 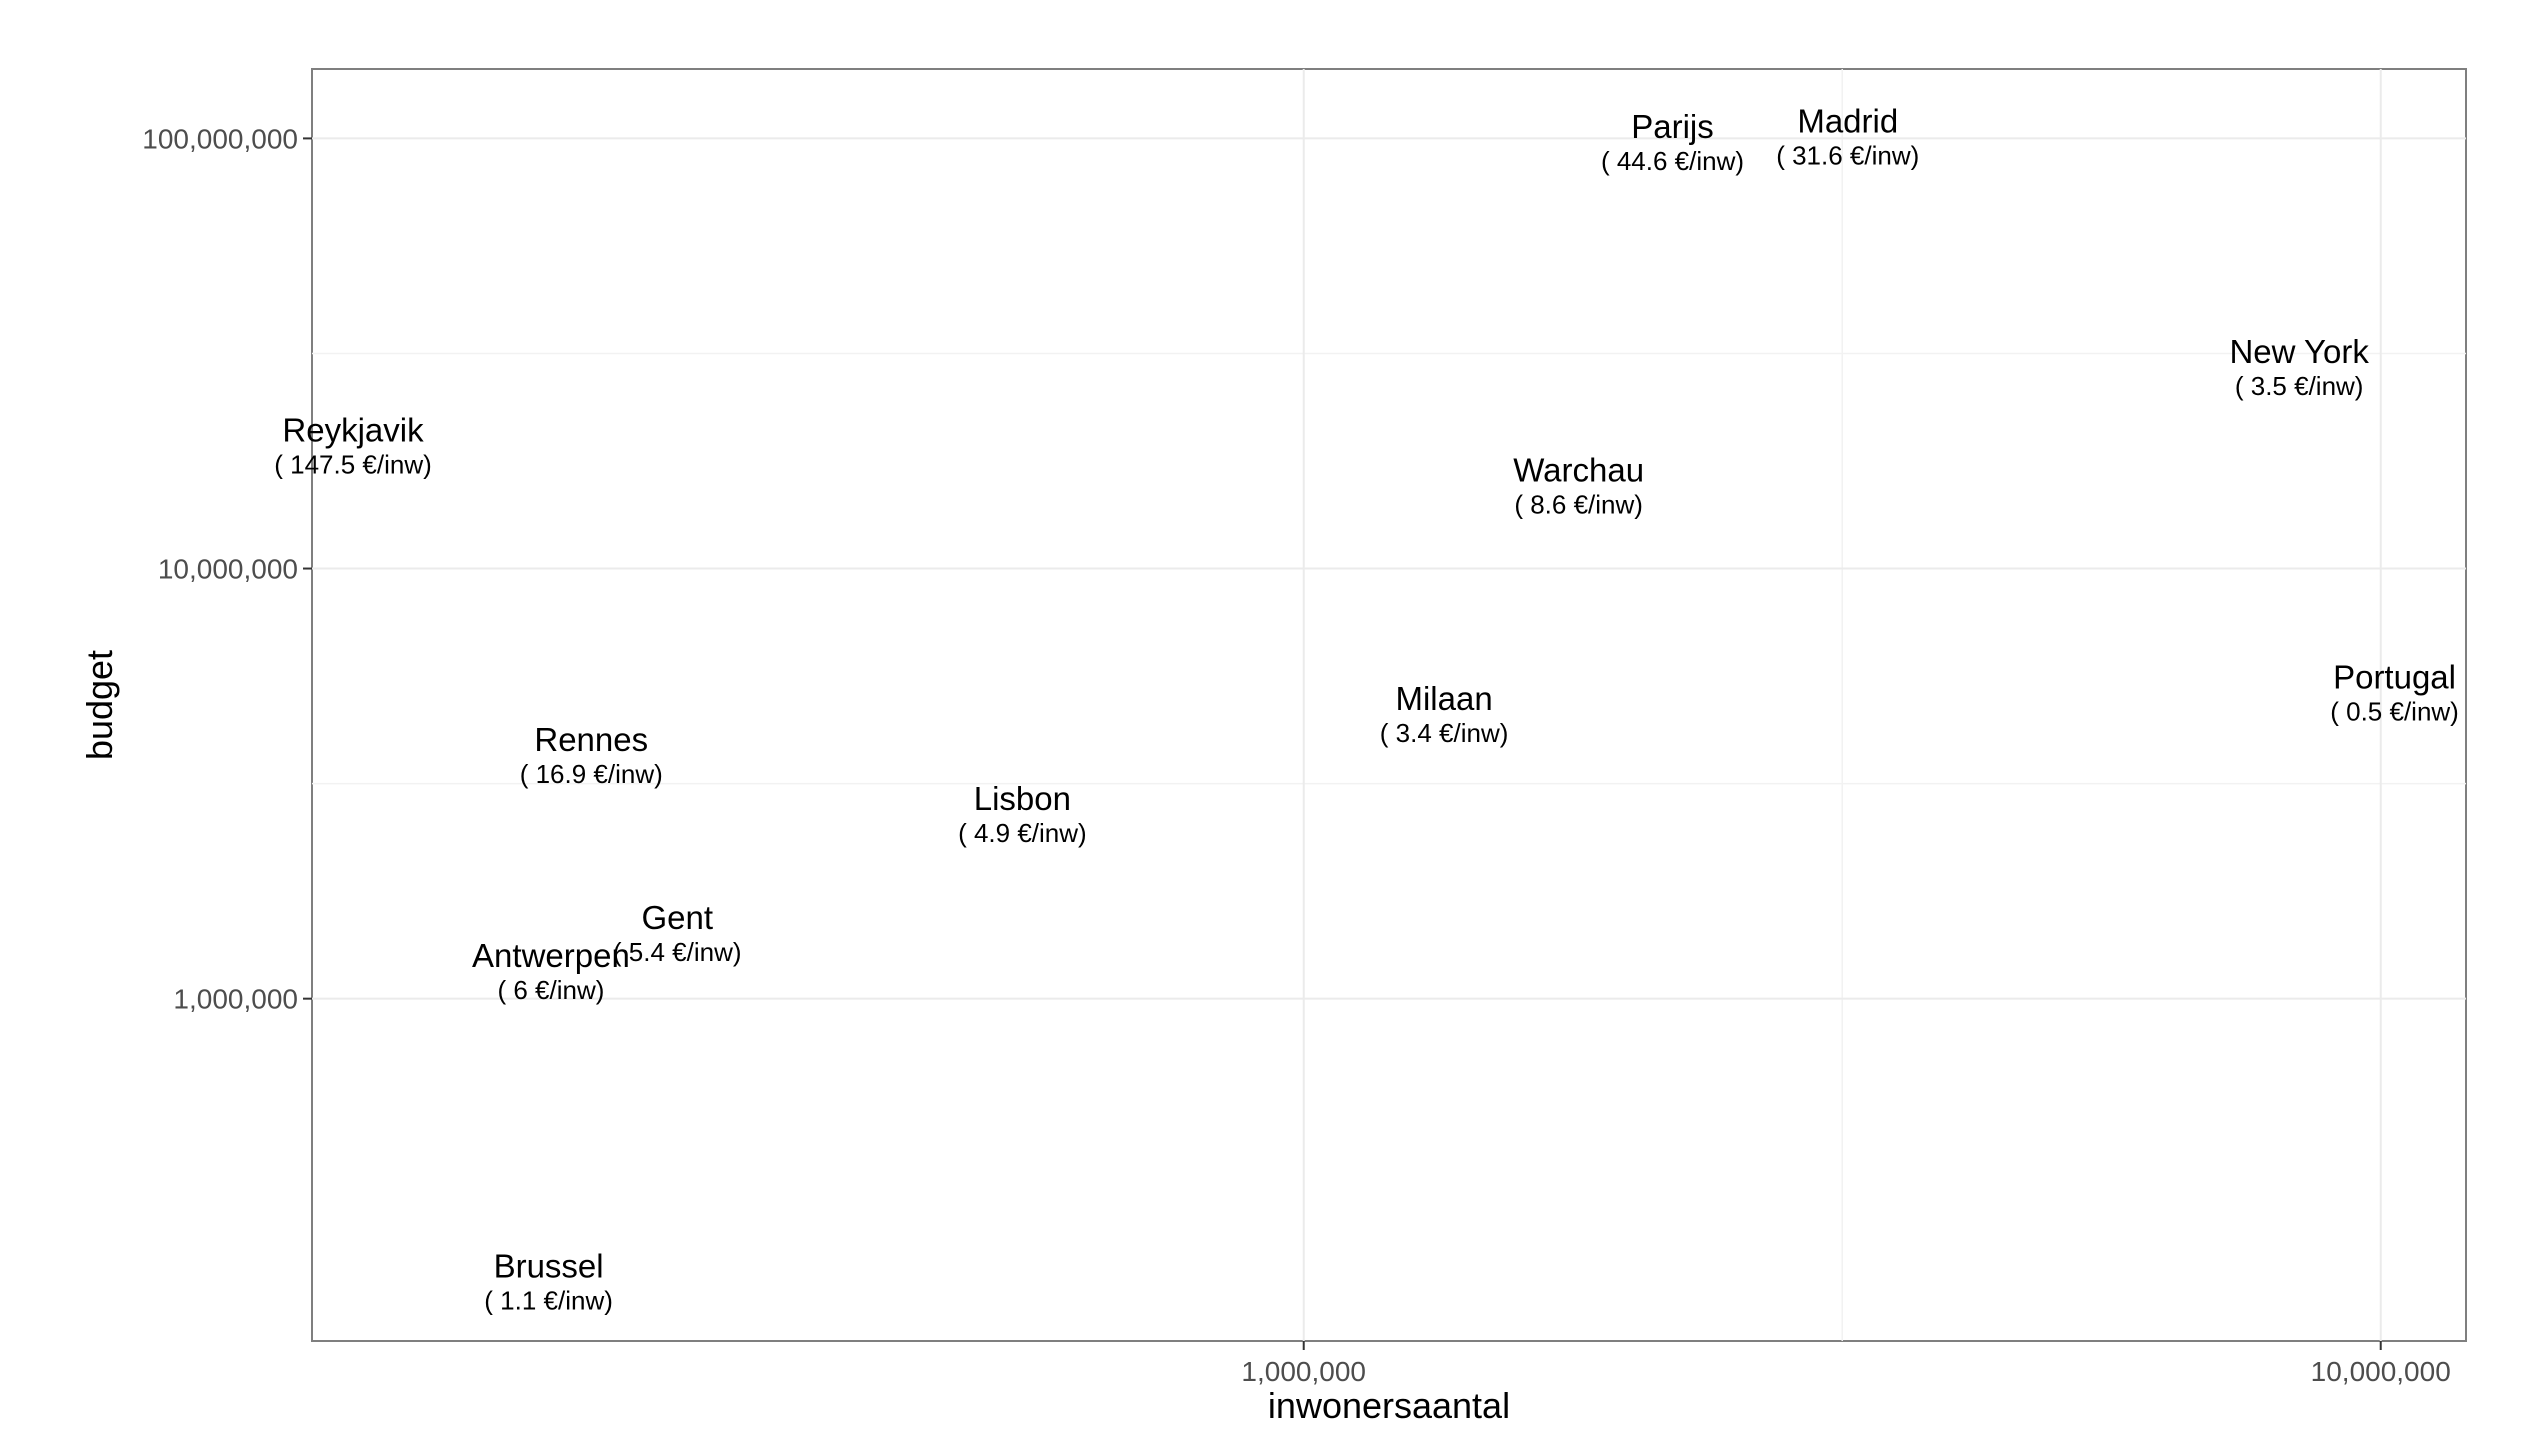 What do you see at coordinates (220, 138) in the screenshot?
I see `y-tick-label: 100,000,000` at bounding box center [220, 138].